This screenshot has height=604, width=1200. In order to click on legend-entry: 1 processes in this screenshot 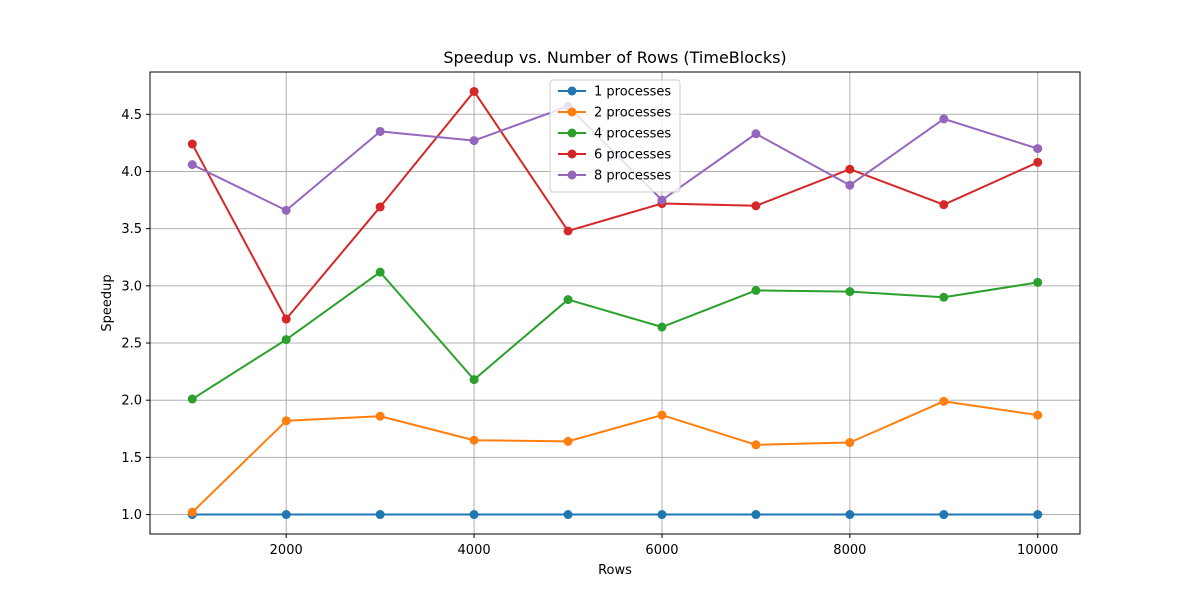, I will do `click(614, 92)`.